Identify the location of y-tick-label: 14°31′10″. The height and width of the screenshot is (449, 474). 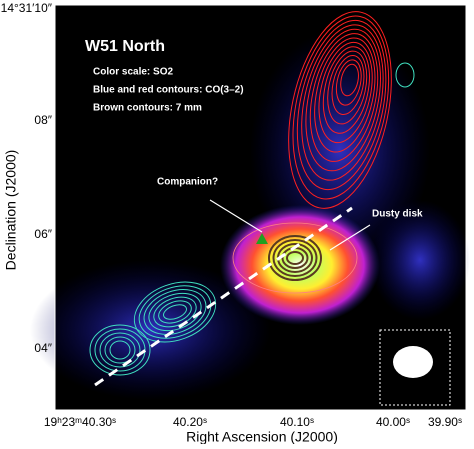
(27, 8).